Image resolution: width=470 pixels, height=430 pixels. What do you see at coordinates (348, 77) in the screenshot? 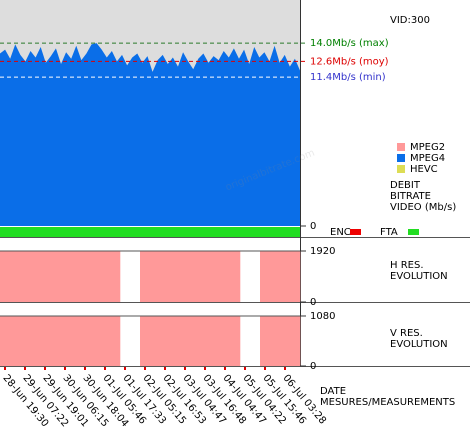
I see `reference-label: 11.4Mb/s (min)` at bounding box center [348, 77].